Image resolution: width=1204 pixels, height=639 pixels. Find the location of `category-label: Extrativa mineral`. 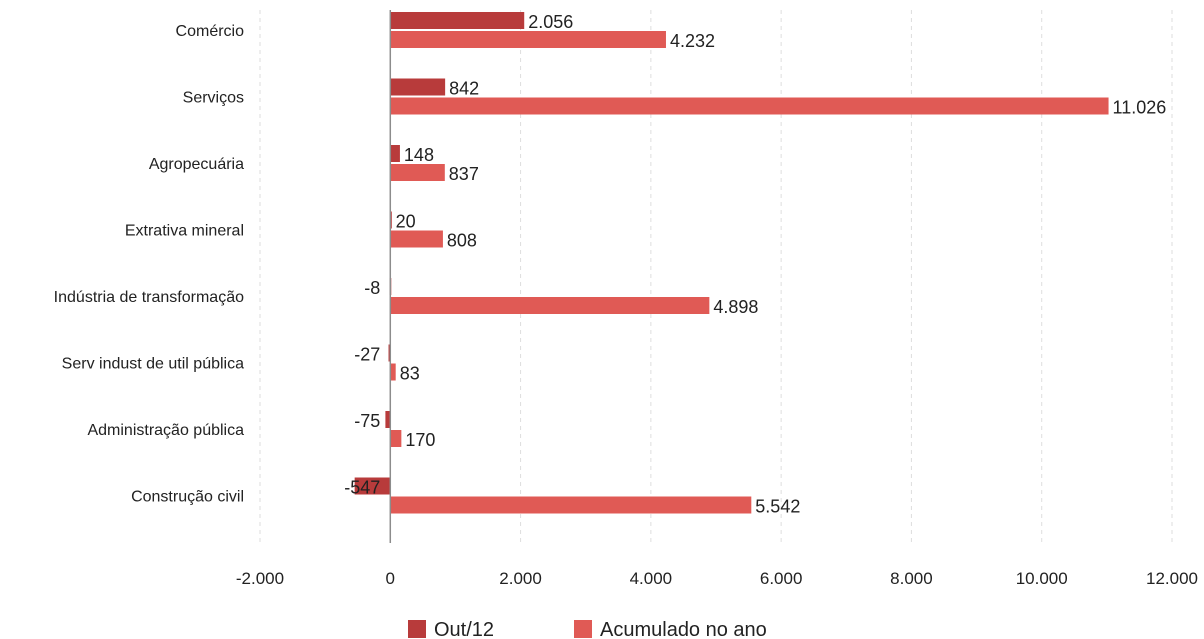

category-label: Extrativa mineral is located at coordinates (184, 231).